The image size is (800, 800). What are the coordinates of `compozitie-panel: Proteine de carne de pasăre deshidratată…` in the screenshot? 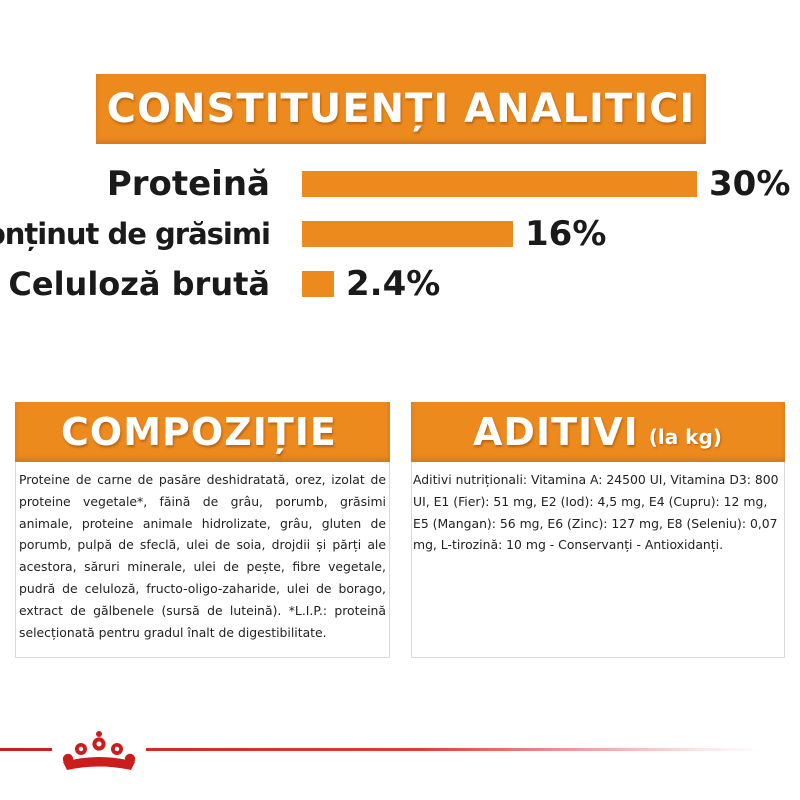 It's located at (202, 560).